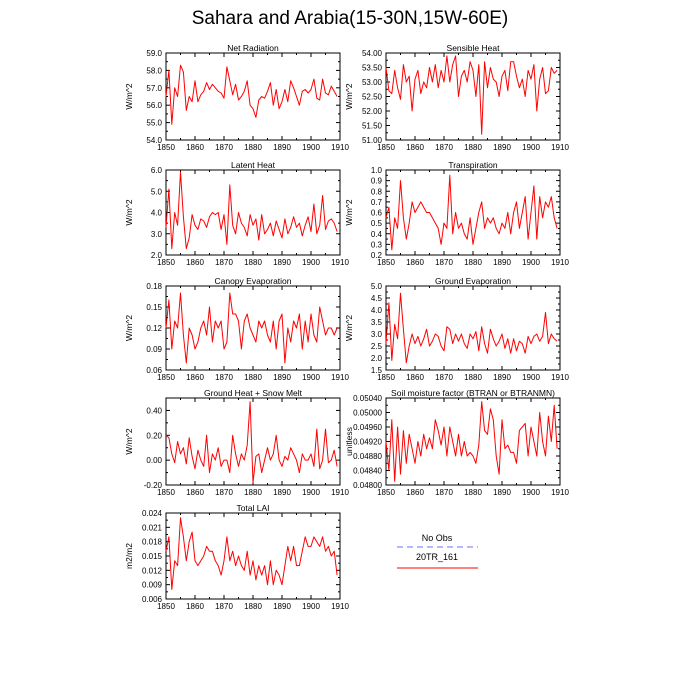 The height and width of the screenshot is (700, 700). What do you see at coordinates (437, 551) in the screenshot?
I see `legend: No Obs 20TR_161` at bounding box center [437, 551].